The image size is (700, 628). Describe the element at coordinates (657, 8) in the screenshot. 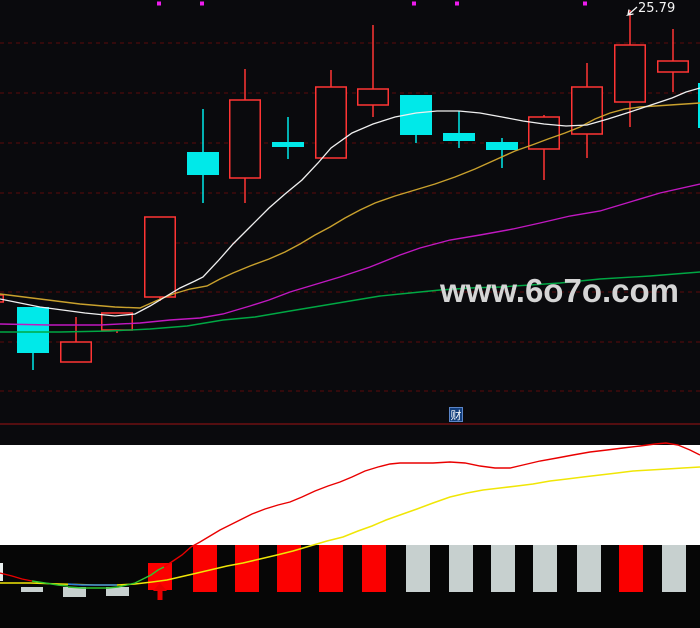

I see `price-label: 25.79` at that location.